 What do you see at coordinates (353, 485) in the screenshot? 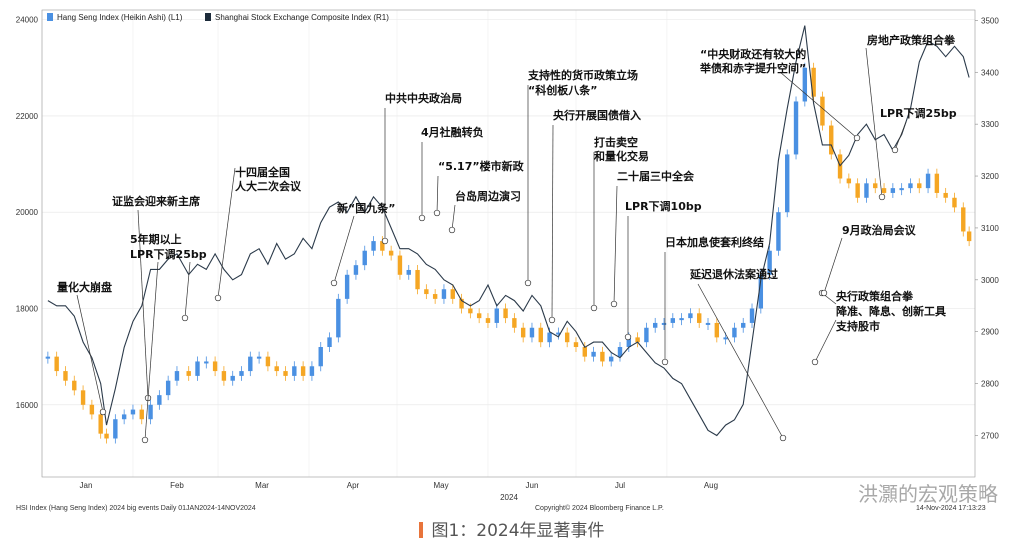
I see `x-tick-label: Apr` at bounding box center [353, 485].